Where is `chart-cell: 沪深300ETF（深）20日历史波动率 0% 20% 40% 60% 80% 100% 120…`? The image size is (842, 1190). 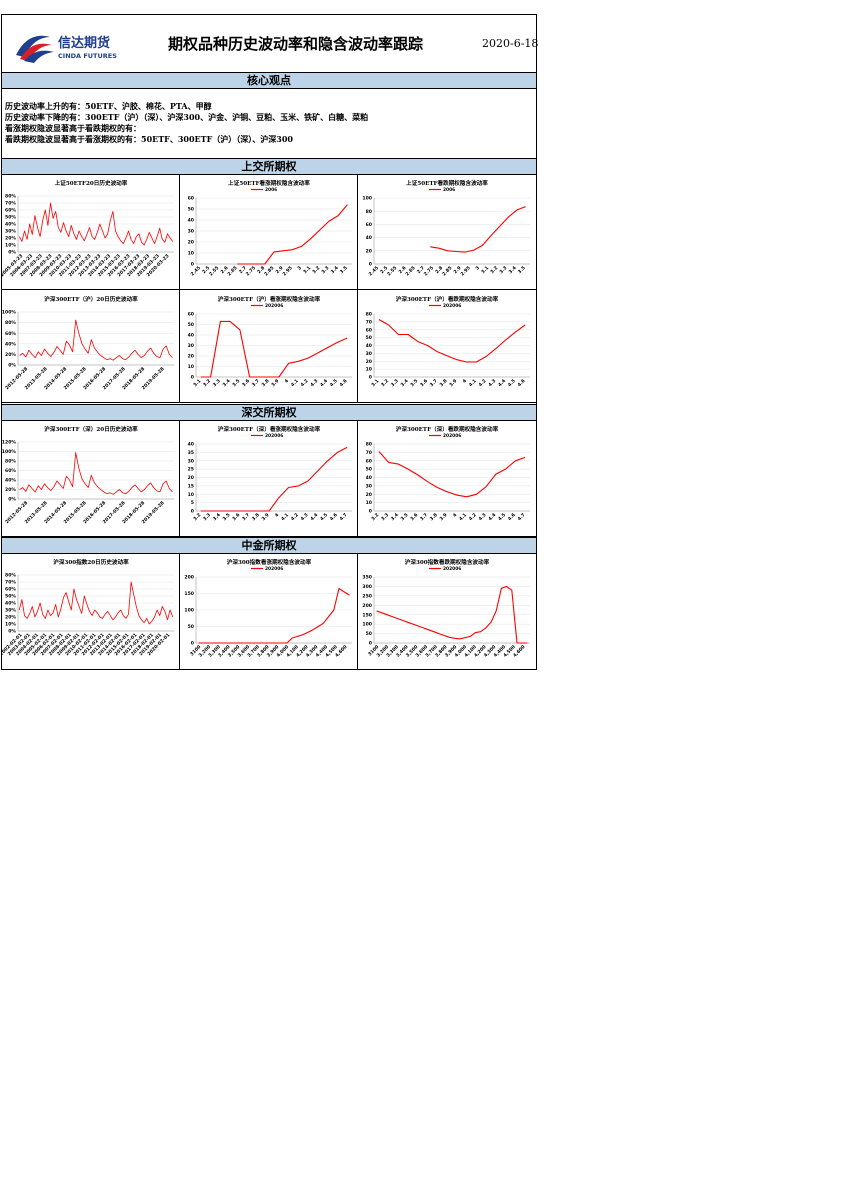 chart-cell: 沪深300ETF（深）20日历史波动率 0% 20% 40% 60% 80% 100% 120… is located at coordinates (91, 478).